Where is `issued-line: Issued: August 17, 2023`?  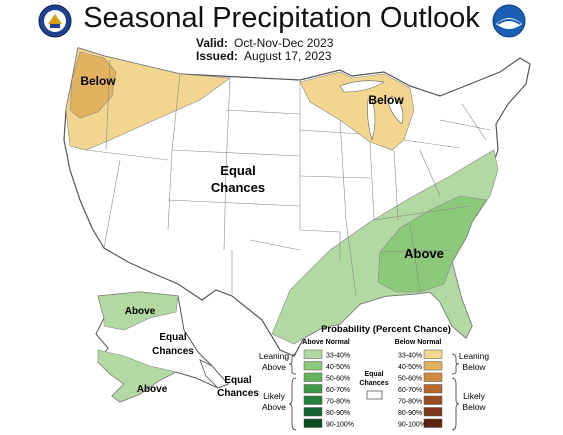 issued-line: Issued: August 17, 2023 is located at coordinates (263, 56).